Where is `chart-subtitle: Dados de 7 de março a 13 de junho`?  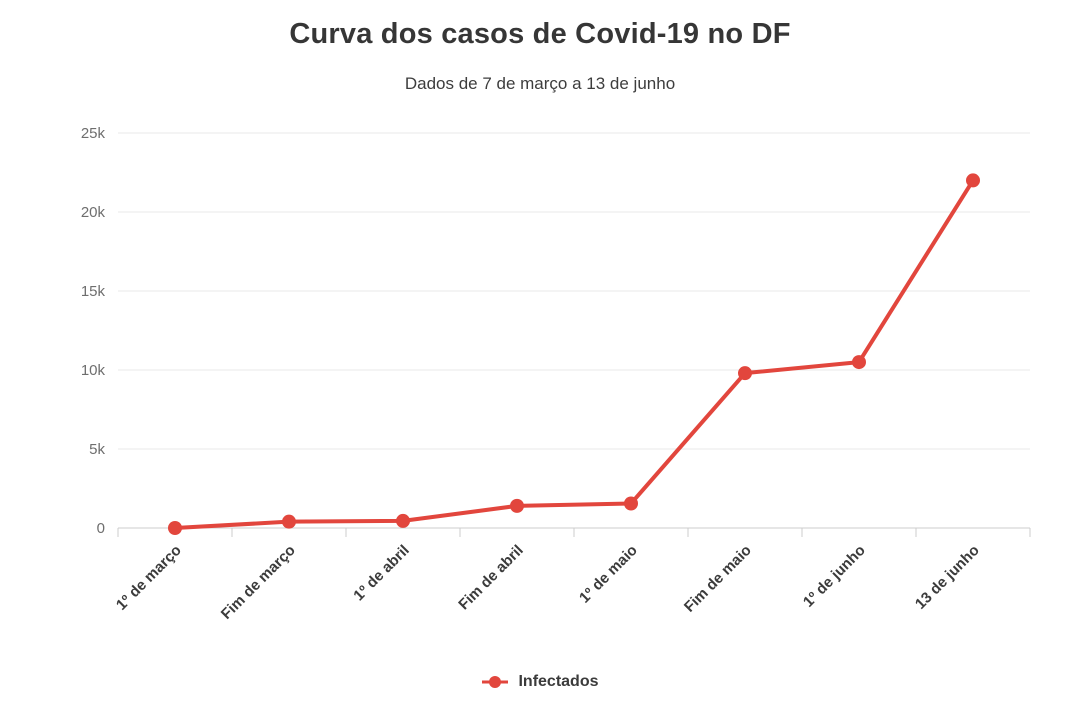 chart-subtitle: Dados de 7 de março a 13 de junho is located at coordinates (540, 83).